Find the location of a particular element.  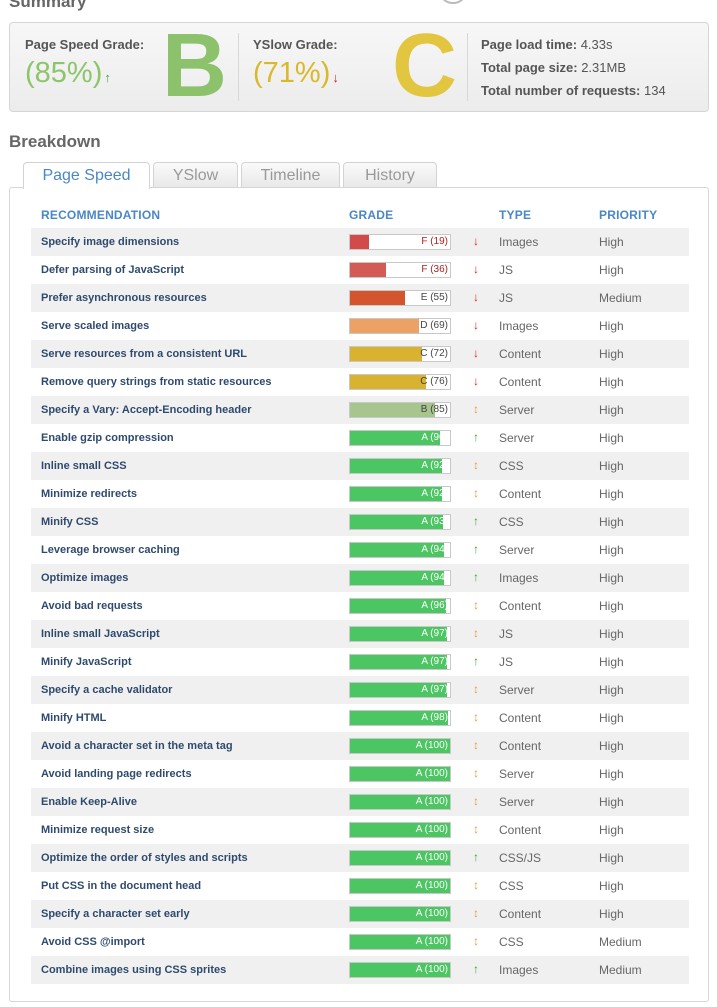

type-value: JS is located at coordinates (506, 634).